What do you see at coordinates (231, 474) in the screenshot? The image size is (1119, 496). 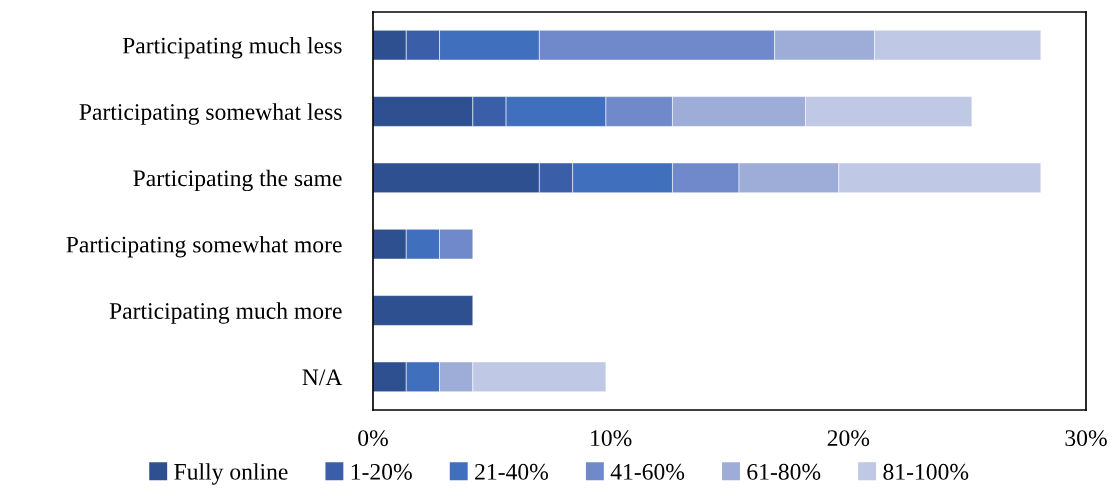 I see `legend-label: Fully online` at bounding box center [231, 474].